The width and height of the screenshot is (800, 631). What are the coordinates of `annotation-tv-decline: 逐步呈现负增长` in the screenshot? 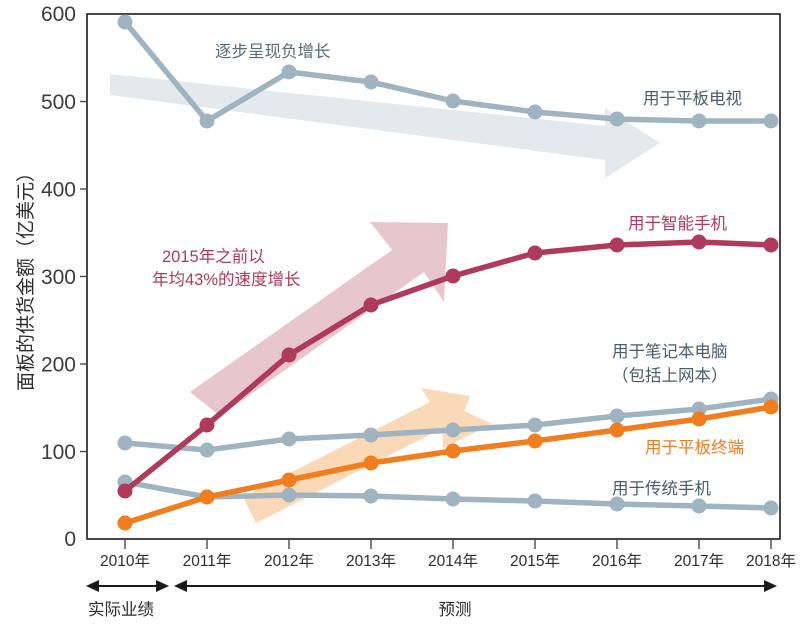 It's located at (273, 51).